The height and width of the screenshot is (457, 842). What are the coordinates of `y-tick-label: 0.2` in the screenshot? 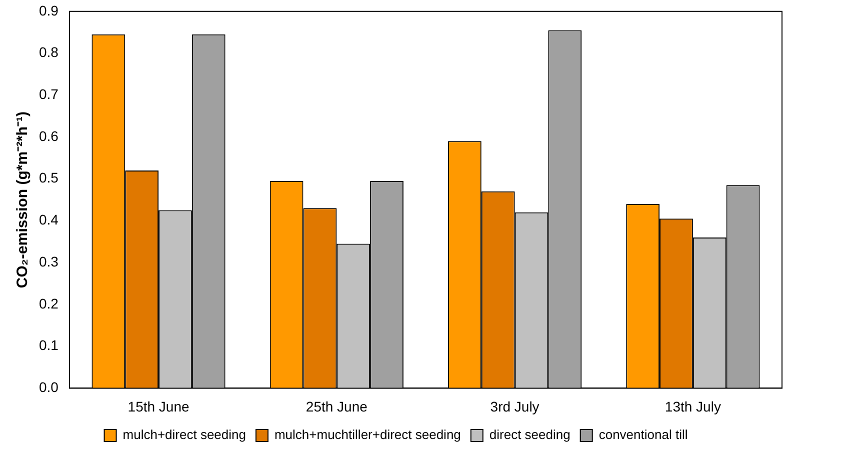 It's located at (48, 303).